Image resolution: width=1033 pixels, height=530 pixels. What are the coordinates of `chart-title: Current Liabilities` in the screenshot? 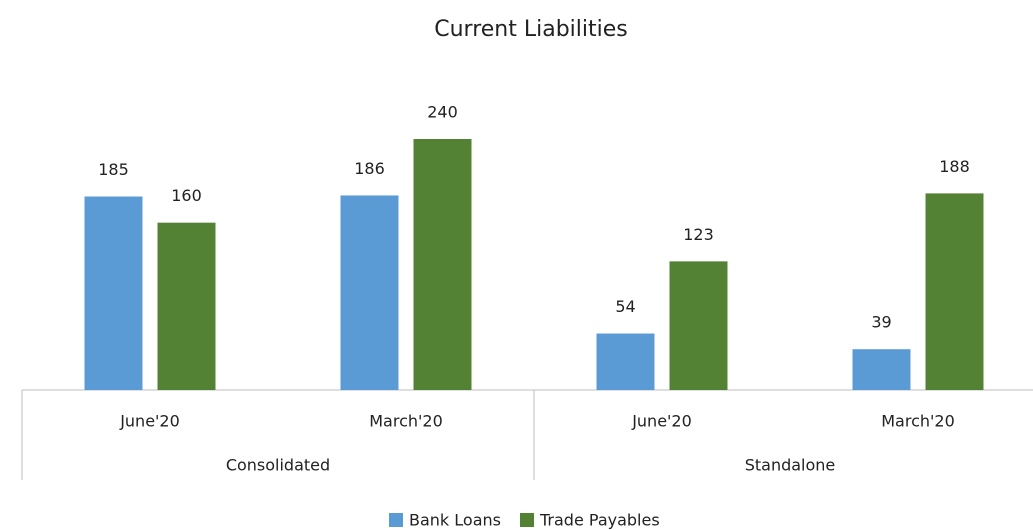 It's located at (531, 29).